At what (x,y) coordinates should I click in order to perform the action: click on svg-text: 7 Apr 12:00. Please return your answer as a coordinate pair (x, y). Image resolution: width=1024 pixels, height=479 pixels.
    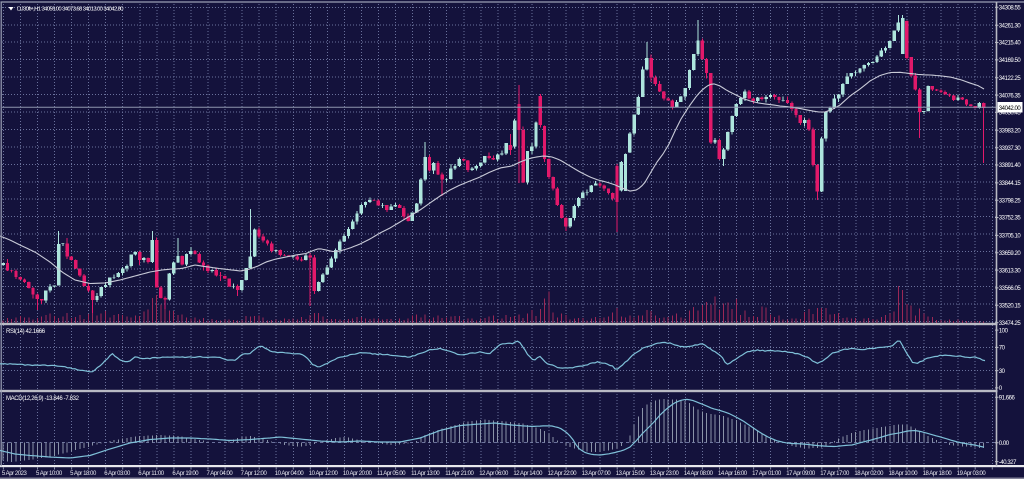
    Looking at the image, I should click on (254, 474).